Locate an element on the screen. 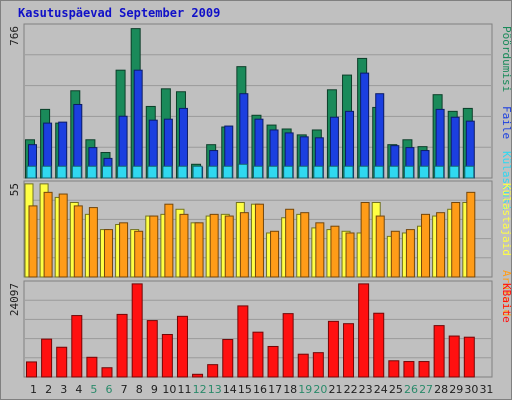  x-tick-label-day-31: 31 is located at coordinates (486, 389).